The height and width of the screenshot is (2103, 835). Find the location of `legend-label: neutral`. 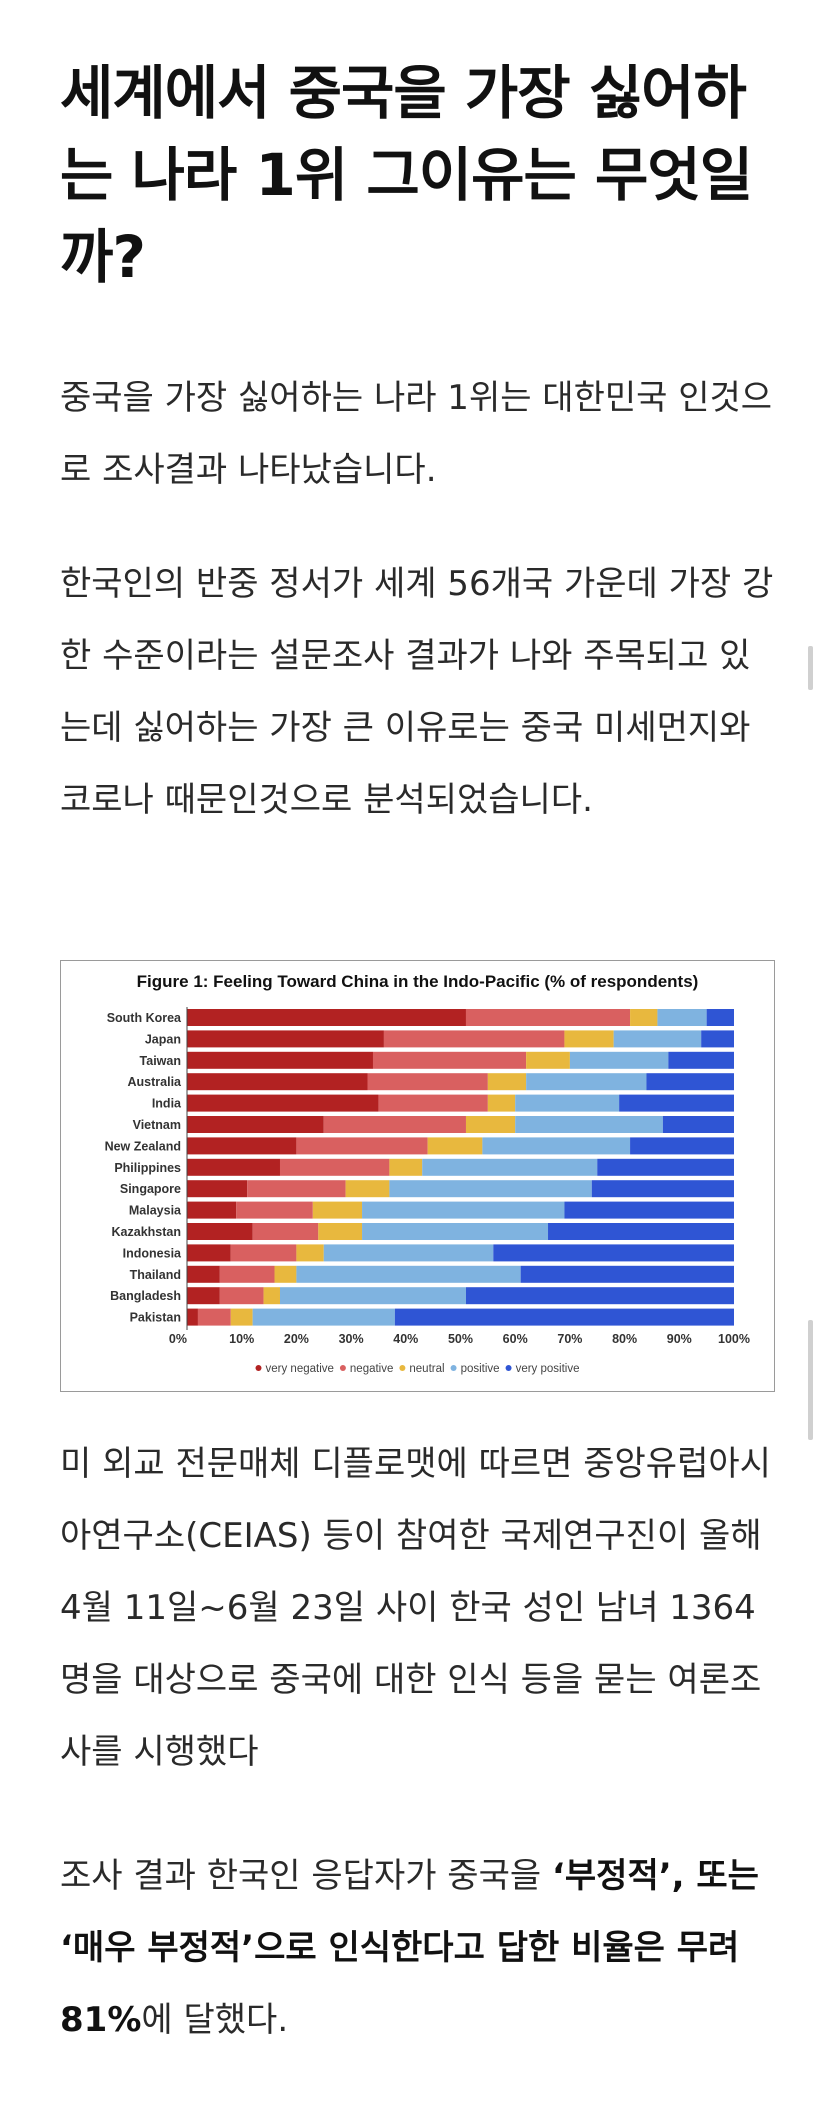

legend-label: neutral is located at coordinates (426, 1369).